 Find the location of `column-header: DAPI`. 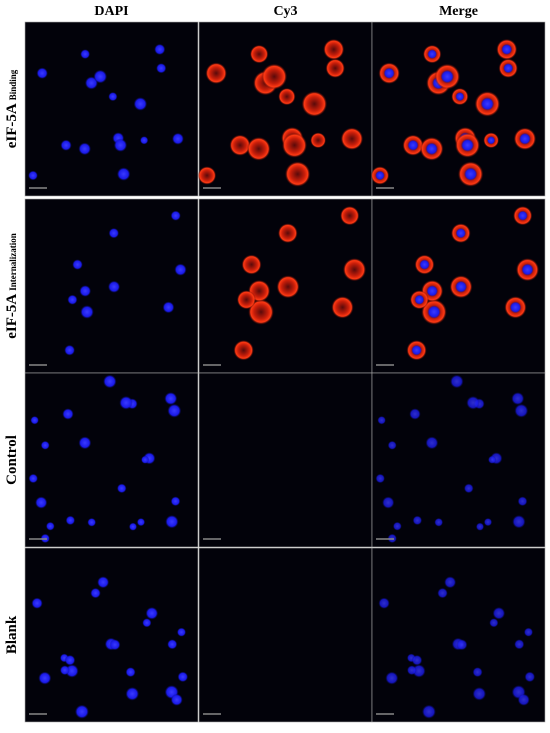

column-header: DAPI is located at coordinates (111, 11).